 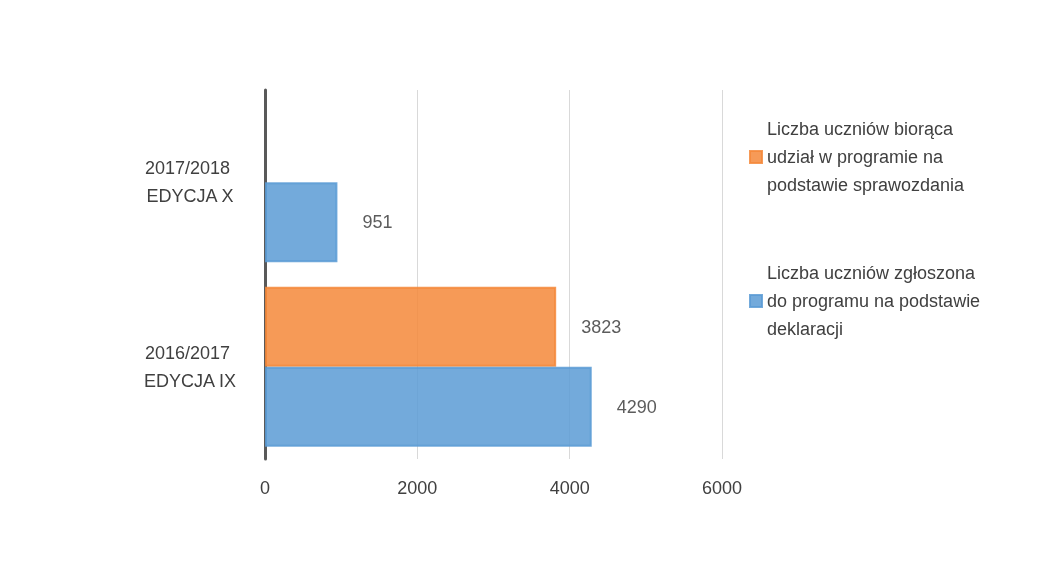 I want to click on y-tick-label: 2017/2018 EDYCJA X, so click(x=190, y=182).